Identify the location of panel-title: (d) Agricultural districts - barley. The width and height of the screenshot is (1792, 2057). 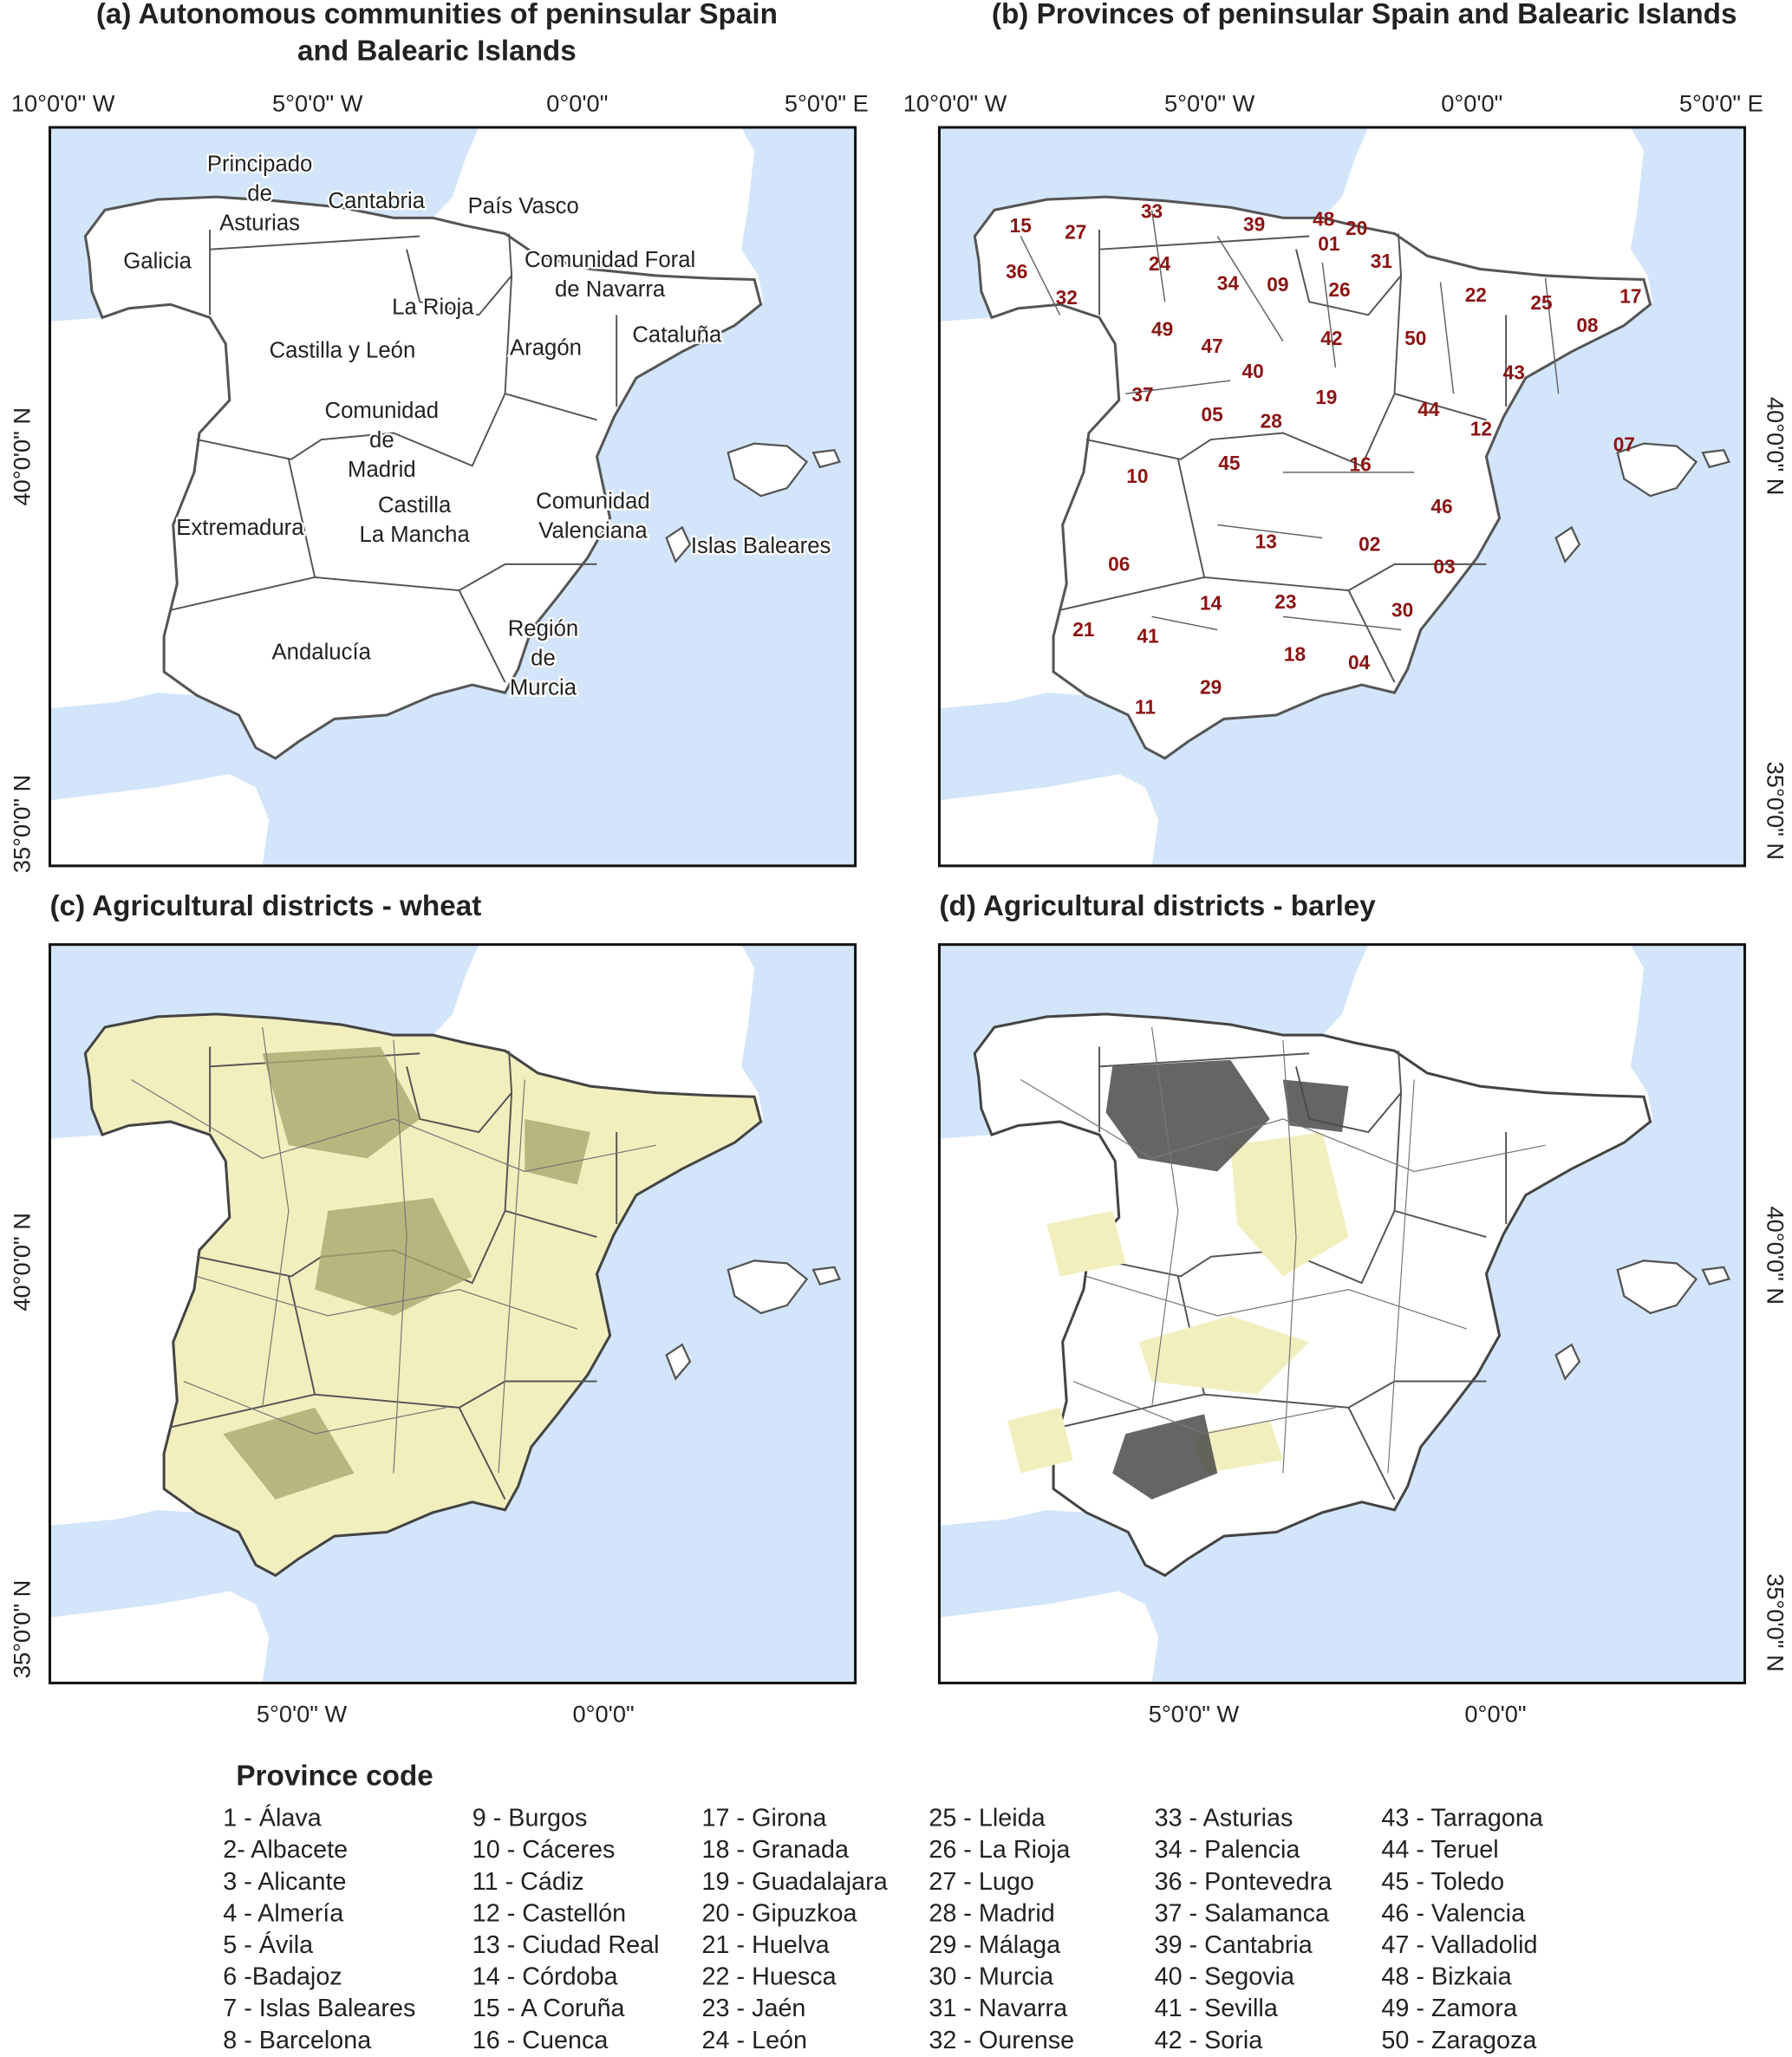
(1157, 906).